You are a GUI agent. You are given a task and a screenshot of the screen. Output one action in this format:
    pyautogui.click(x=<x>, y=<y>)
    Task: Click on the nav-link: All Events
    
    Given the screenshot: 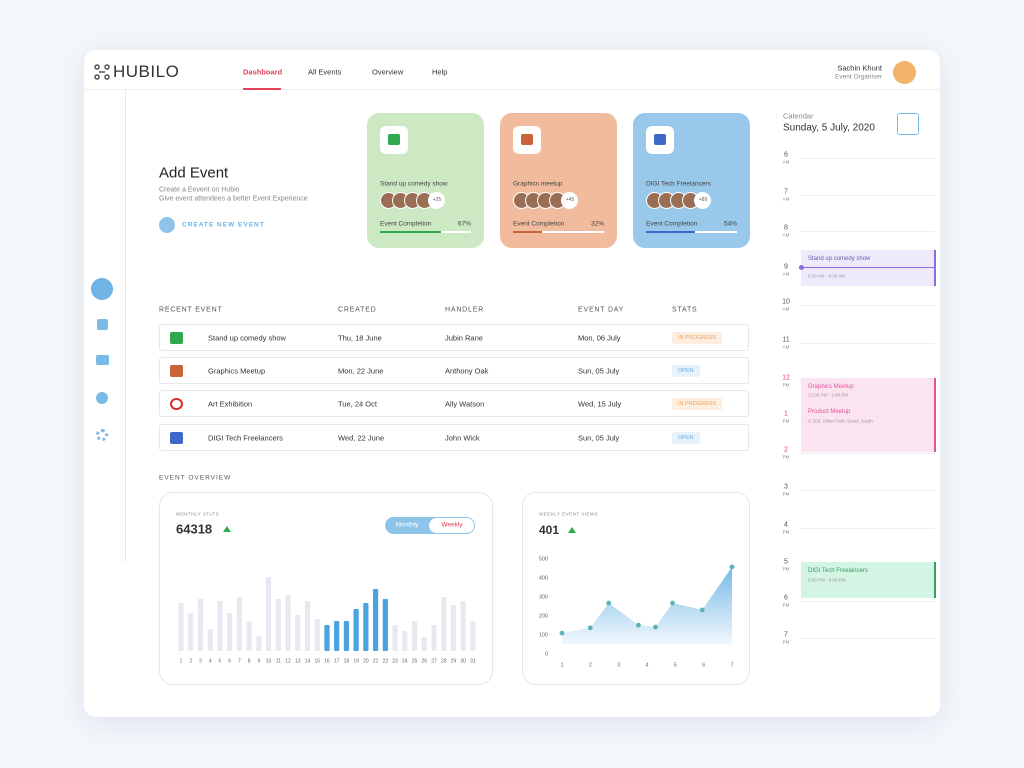 What is the action you would take?
    pyautogui.click(x=325, y=72)
    